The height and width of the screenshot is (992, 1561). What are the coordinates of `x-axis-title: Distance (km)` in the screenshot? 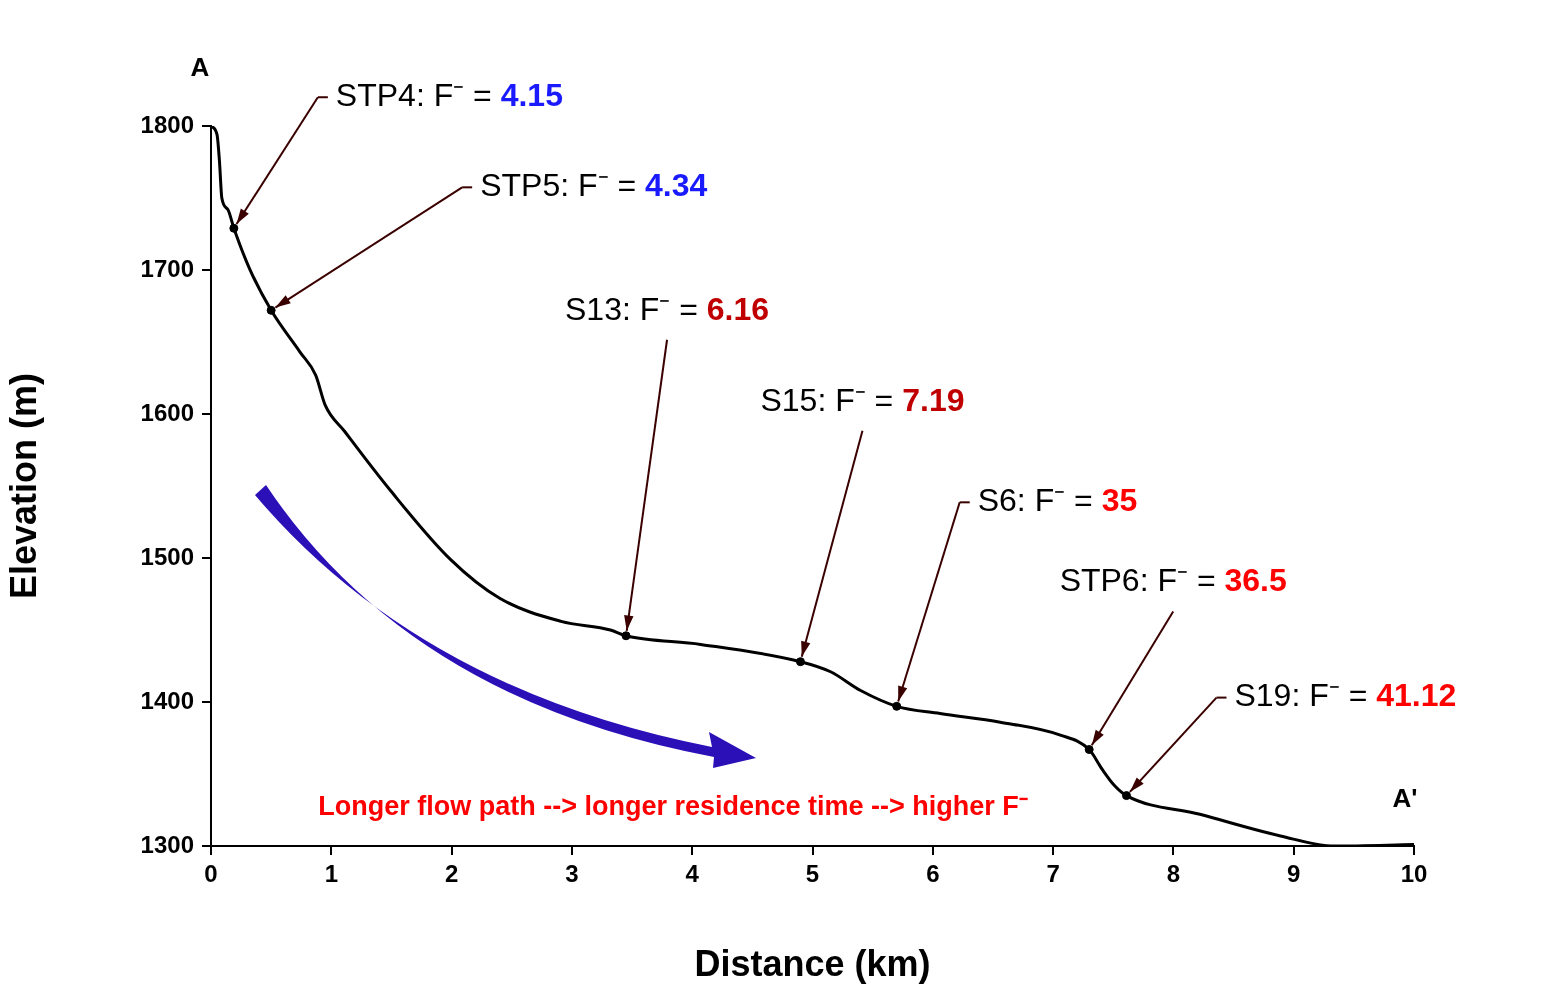 It's located at (812, 964).